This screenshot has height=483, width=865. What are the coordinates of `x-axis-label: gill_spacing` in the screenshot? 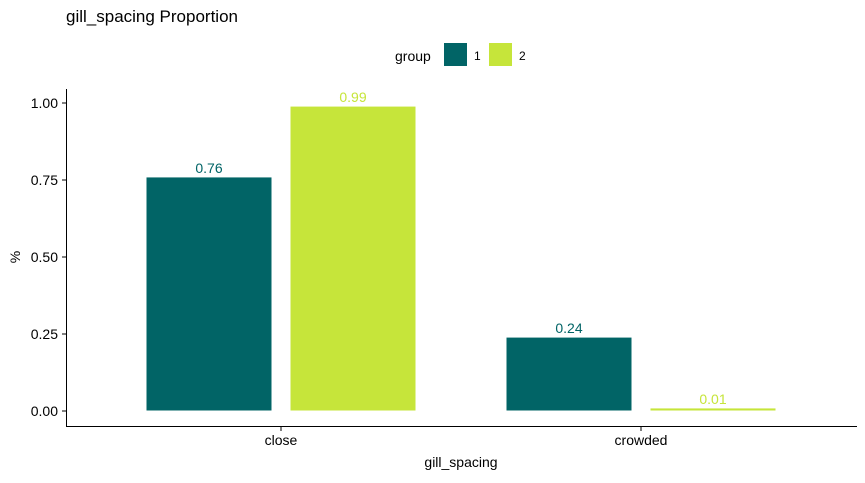 It's located at (460, 462).